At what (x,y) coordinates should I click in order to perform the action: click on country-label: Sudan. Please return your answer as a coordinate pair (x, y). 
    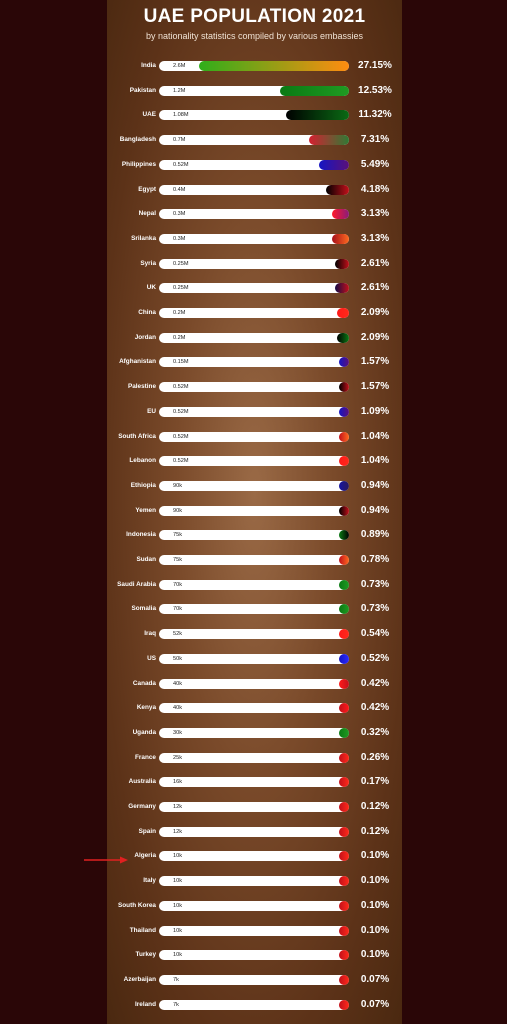
    Looking at the image, I should click on (146, 559).